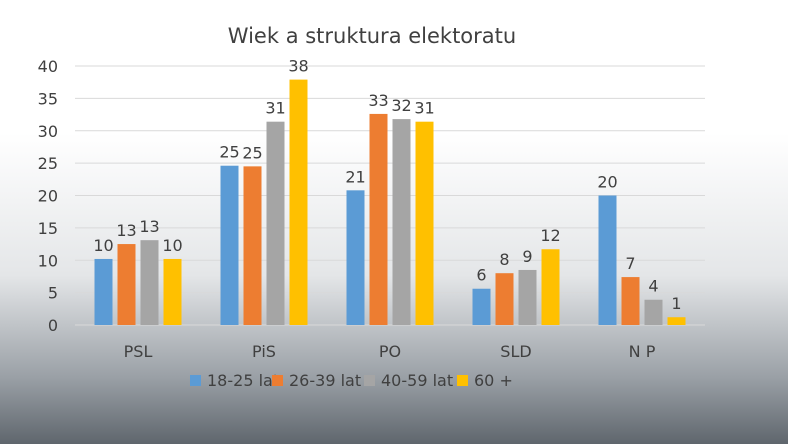 This screenshot has height=448, width=788. What do you see at coordinates (138, 351) in the screenshot?
I see `x-tick-label: PSL` at bounding box center [138, 351].